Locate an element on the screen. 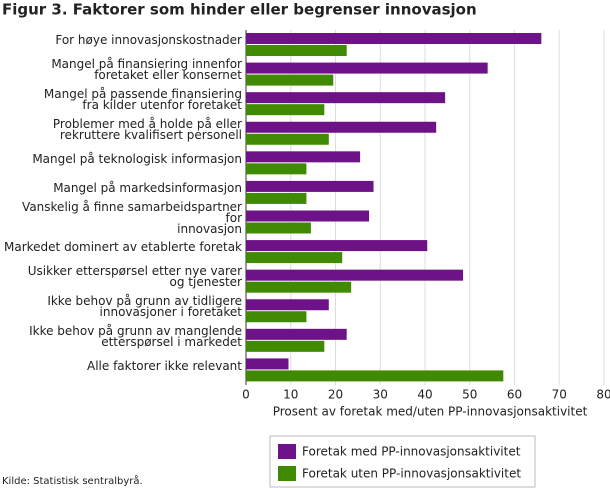 This screenshot has width=610, height=488. x-tick-label: 30 is located at coordinates (380, 395).